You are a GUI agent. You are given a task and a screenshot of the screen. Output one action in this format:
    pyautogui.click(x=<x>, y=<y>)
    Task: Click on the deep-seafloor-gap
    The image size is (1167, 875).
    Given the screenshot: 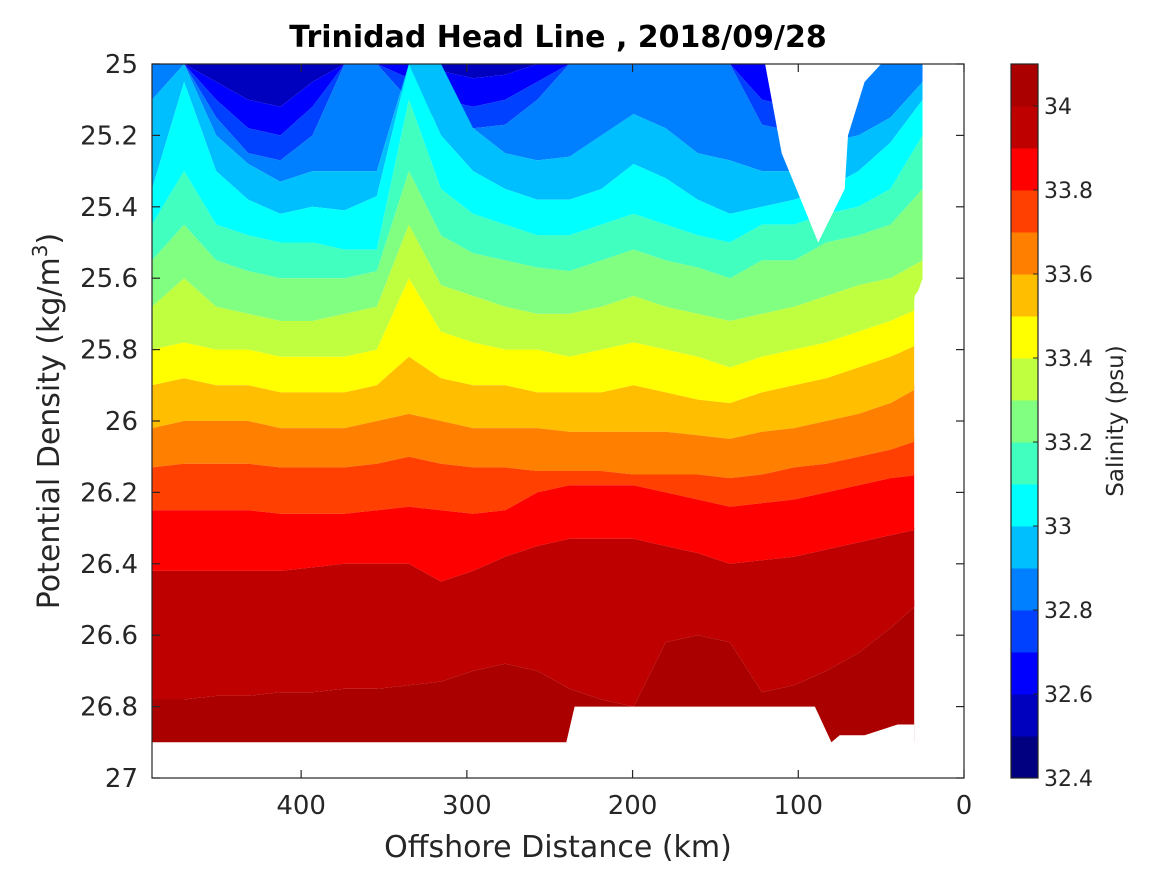 What is the action you would take?
    pyautogui.click(x=558, y=710)
    